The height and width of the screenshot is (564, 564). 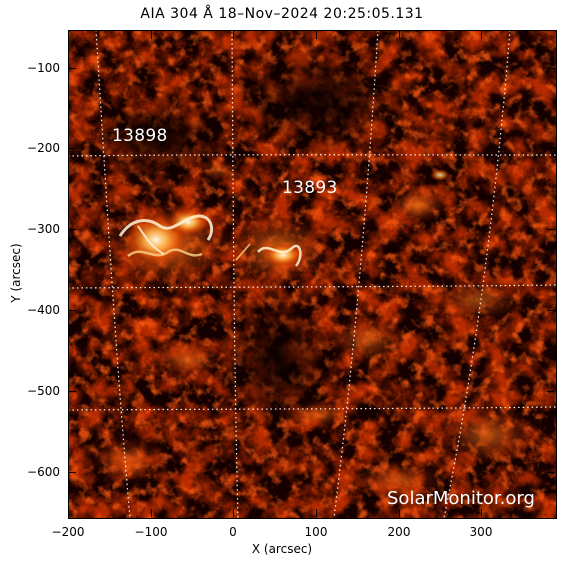 I want to click on x-tick-label: 200, so click(x=399, y=532).